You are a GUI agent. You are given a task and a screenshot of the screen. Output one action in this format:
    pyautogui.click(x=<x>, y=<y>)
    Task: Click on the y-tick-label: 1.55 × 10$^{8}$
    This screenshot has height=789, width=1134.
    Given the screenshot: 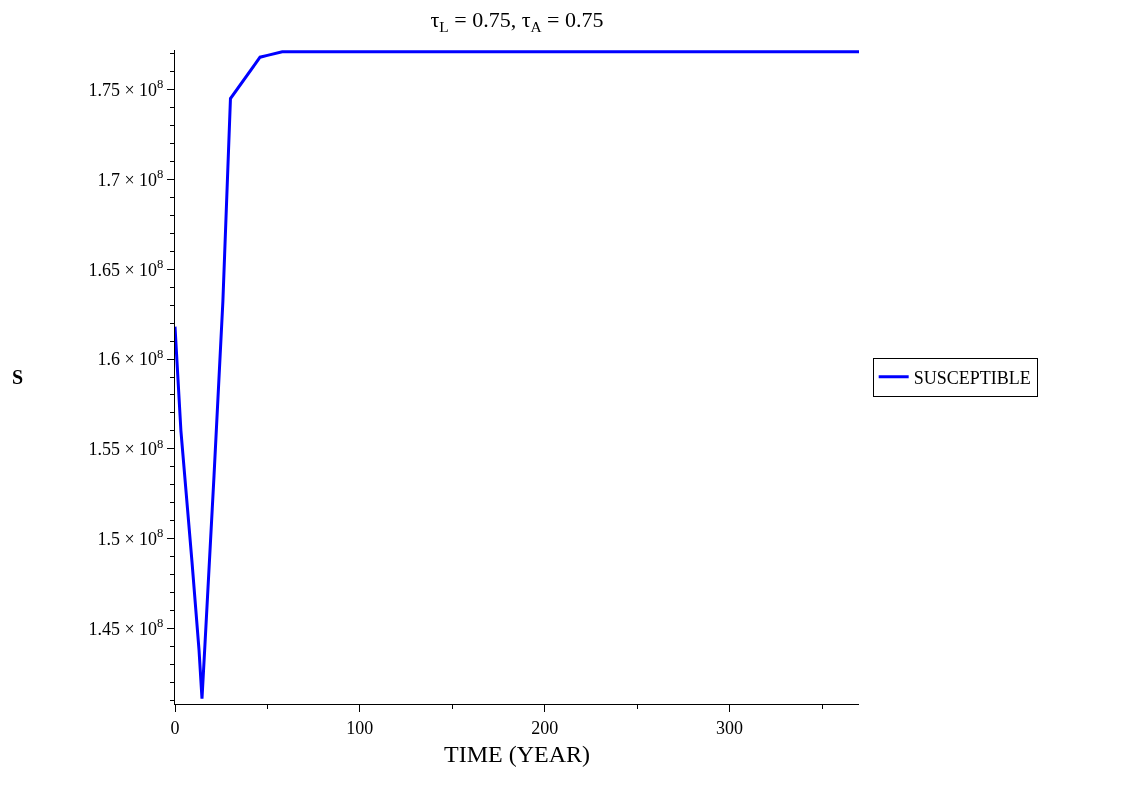 What is the action you would take?
    pyautogui.click(x=126, y=448)
    